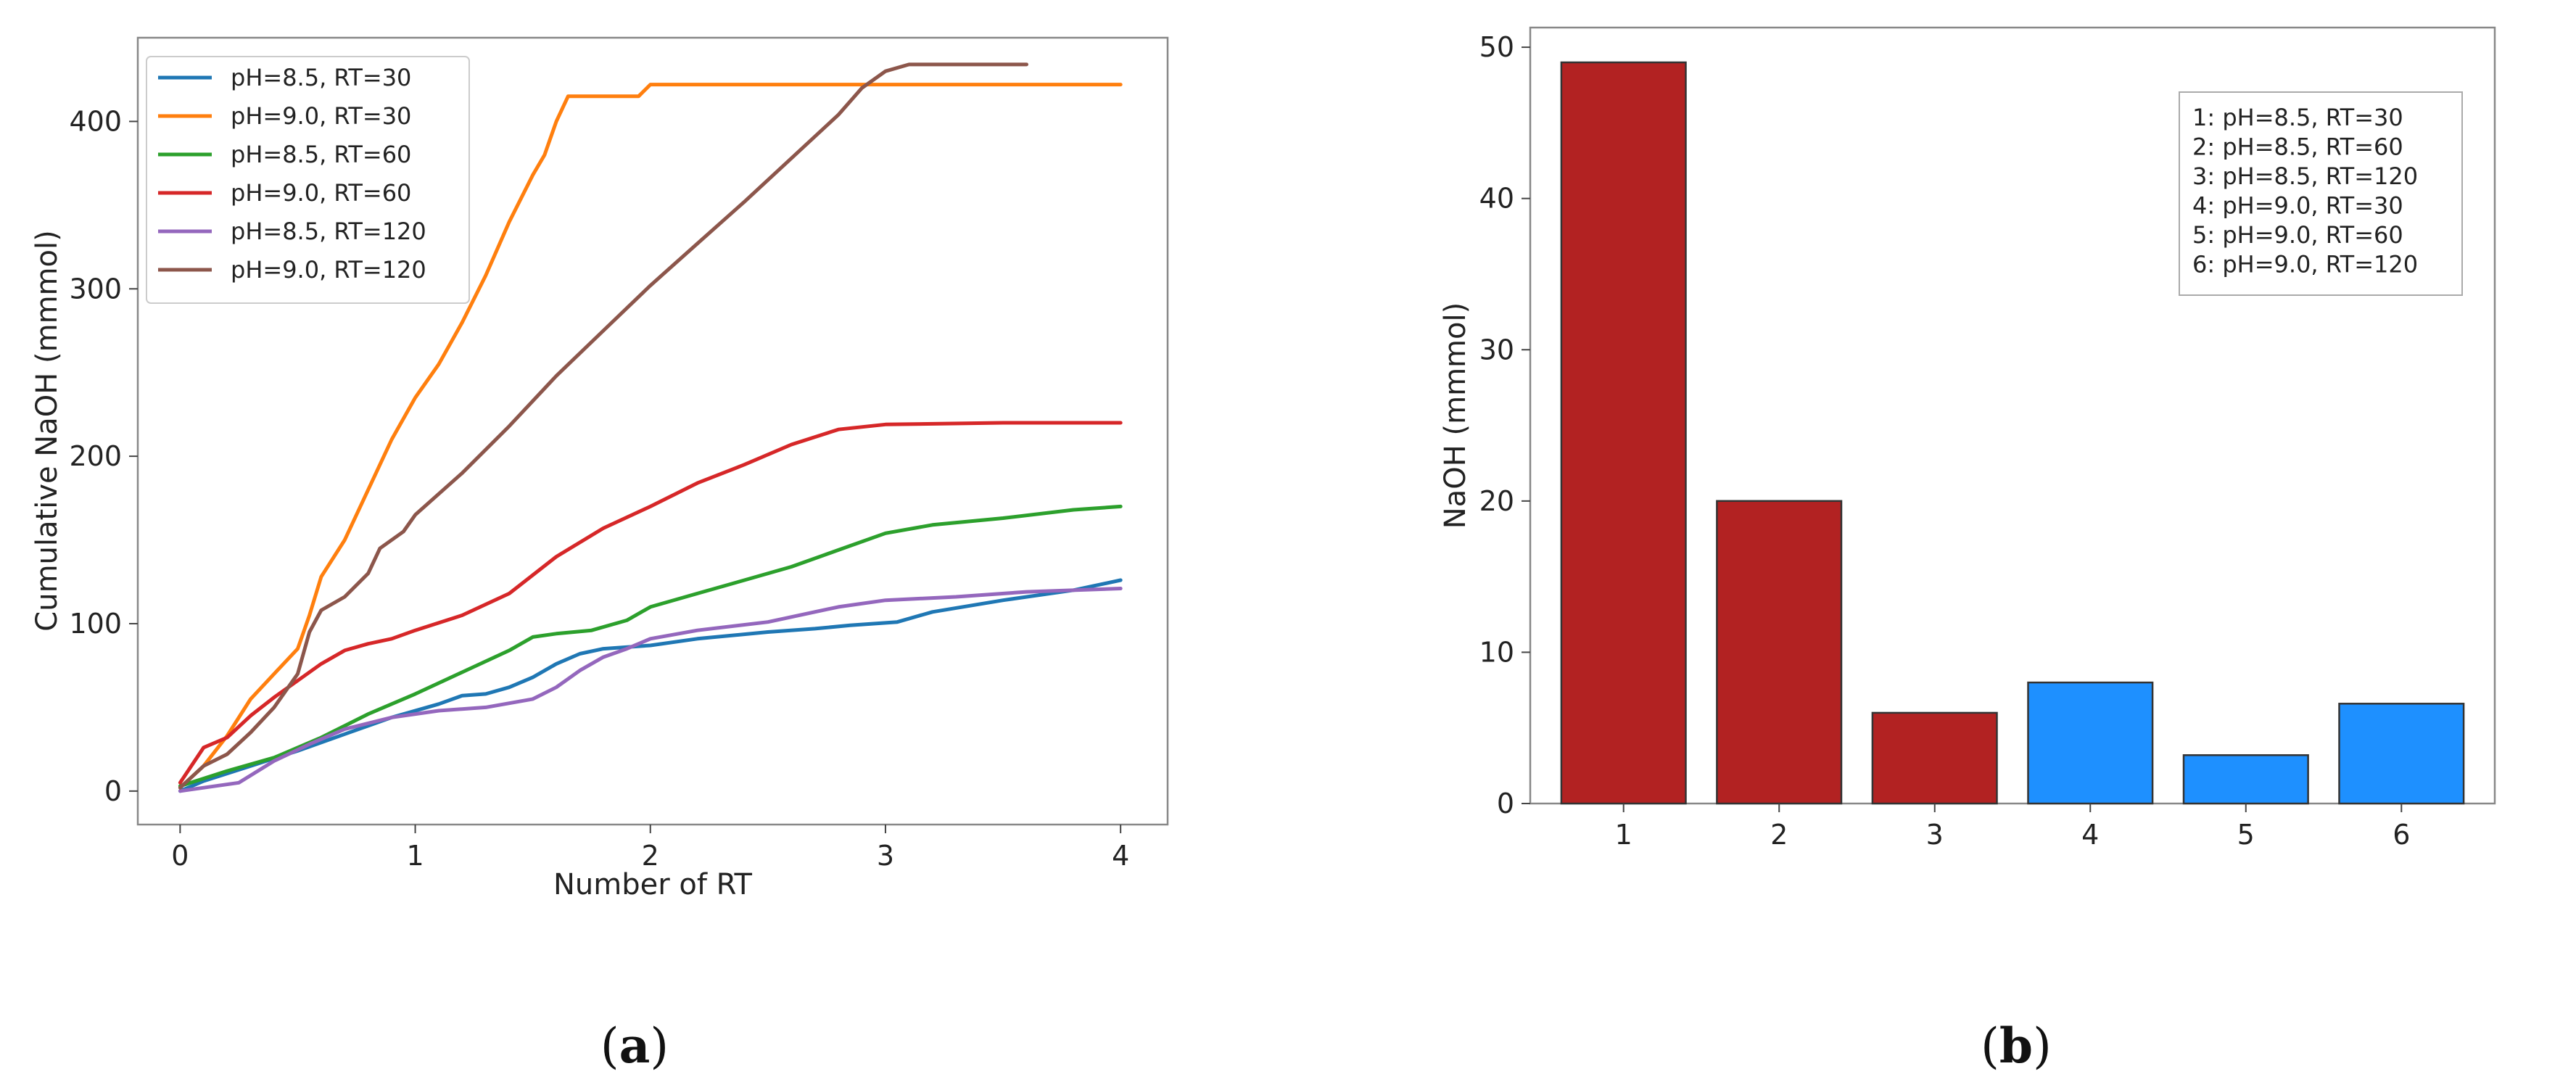 This screenshot has width=2576, height=1082. Describe the element at coordinates (1935, 835) in the screenshot. I see `panel-b-x-tick-label: 3` at that location.